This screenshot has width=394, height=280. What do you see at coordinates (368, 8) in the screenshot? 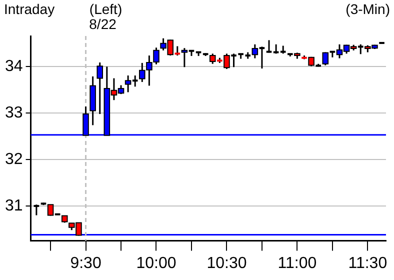
I see `chart-subtitle: (3-Min)` at bounding box center [368, 8].